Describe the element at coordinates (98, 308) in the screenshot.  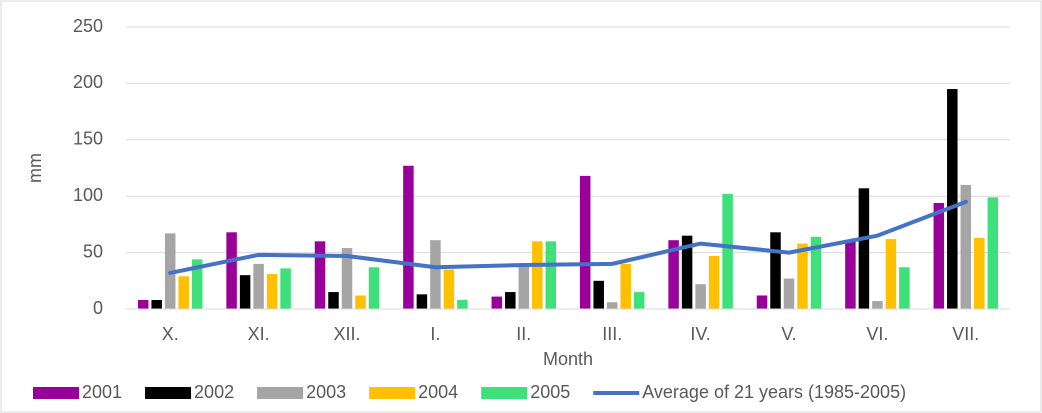
I see `y-tick-label: 0` at that location.